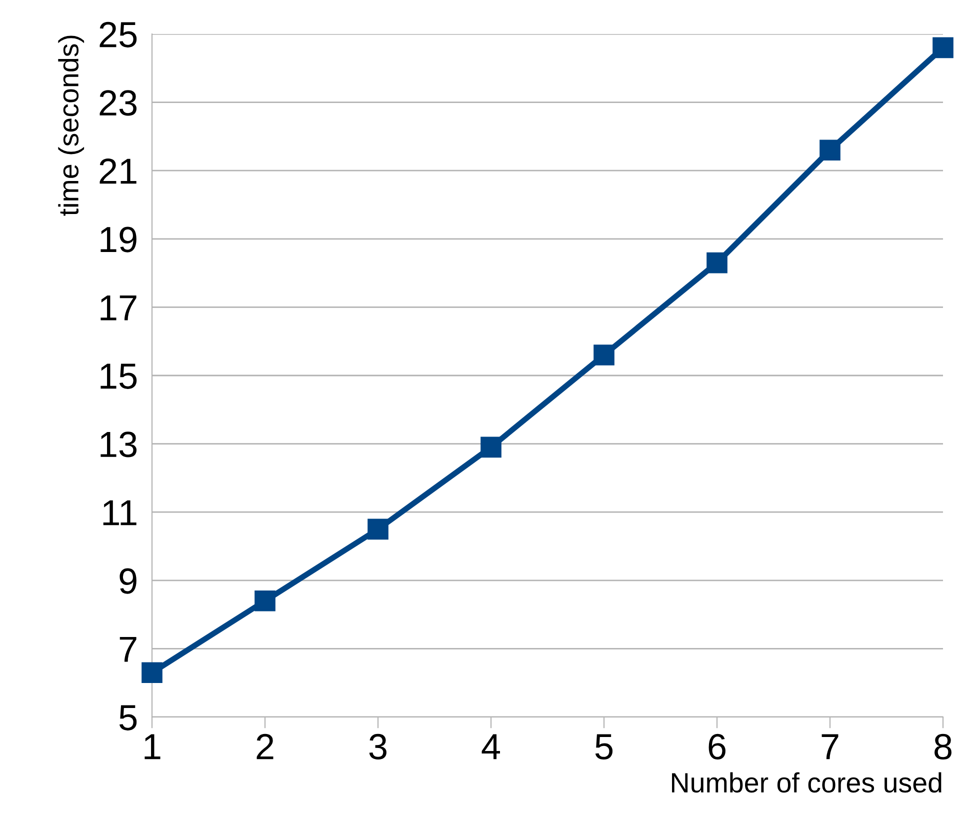  Describe the element at coordinates (807, 782) in the screenshot. I see `x-axis-title: Number of cores used` at that location.